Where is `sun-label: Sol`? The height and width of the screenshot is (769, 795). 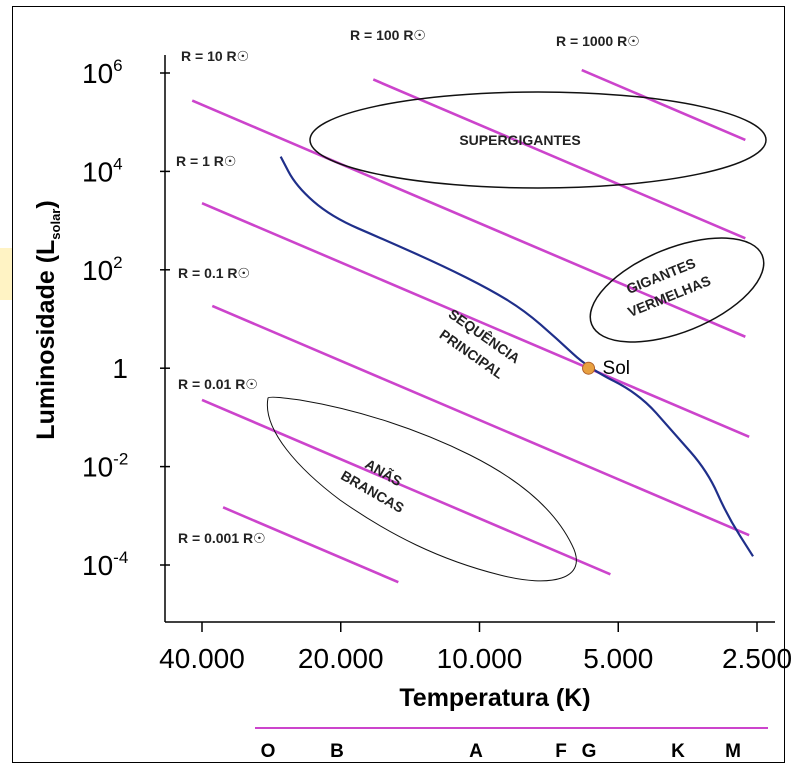
sun-label: Sol is located at coordinates (616, 368).